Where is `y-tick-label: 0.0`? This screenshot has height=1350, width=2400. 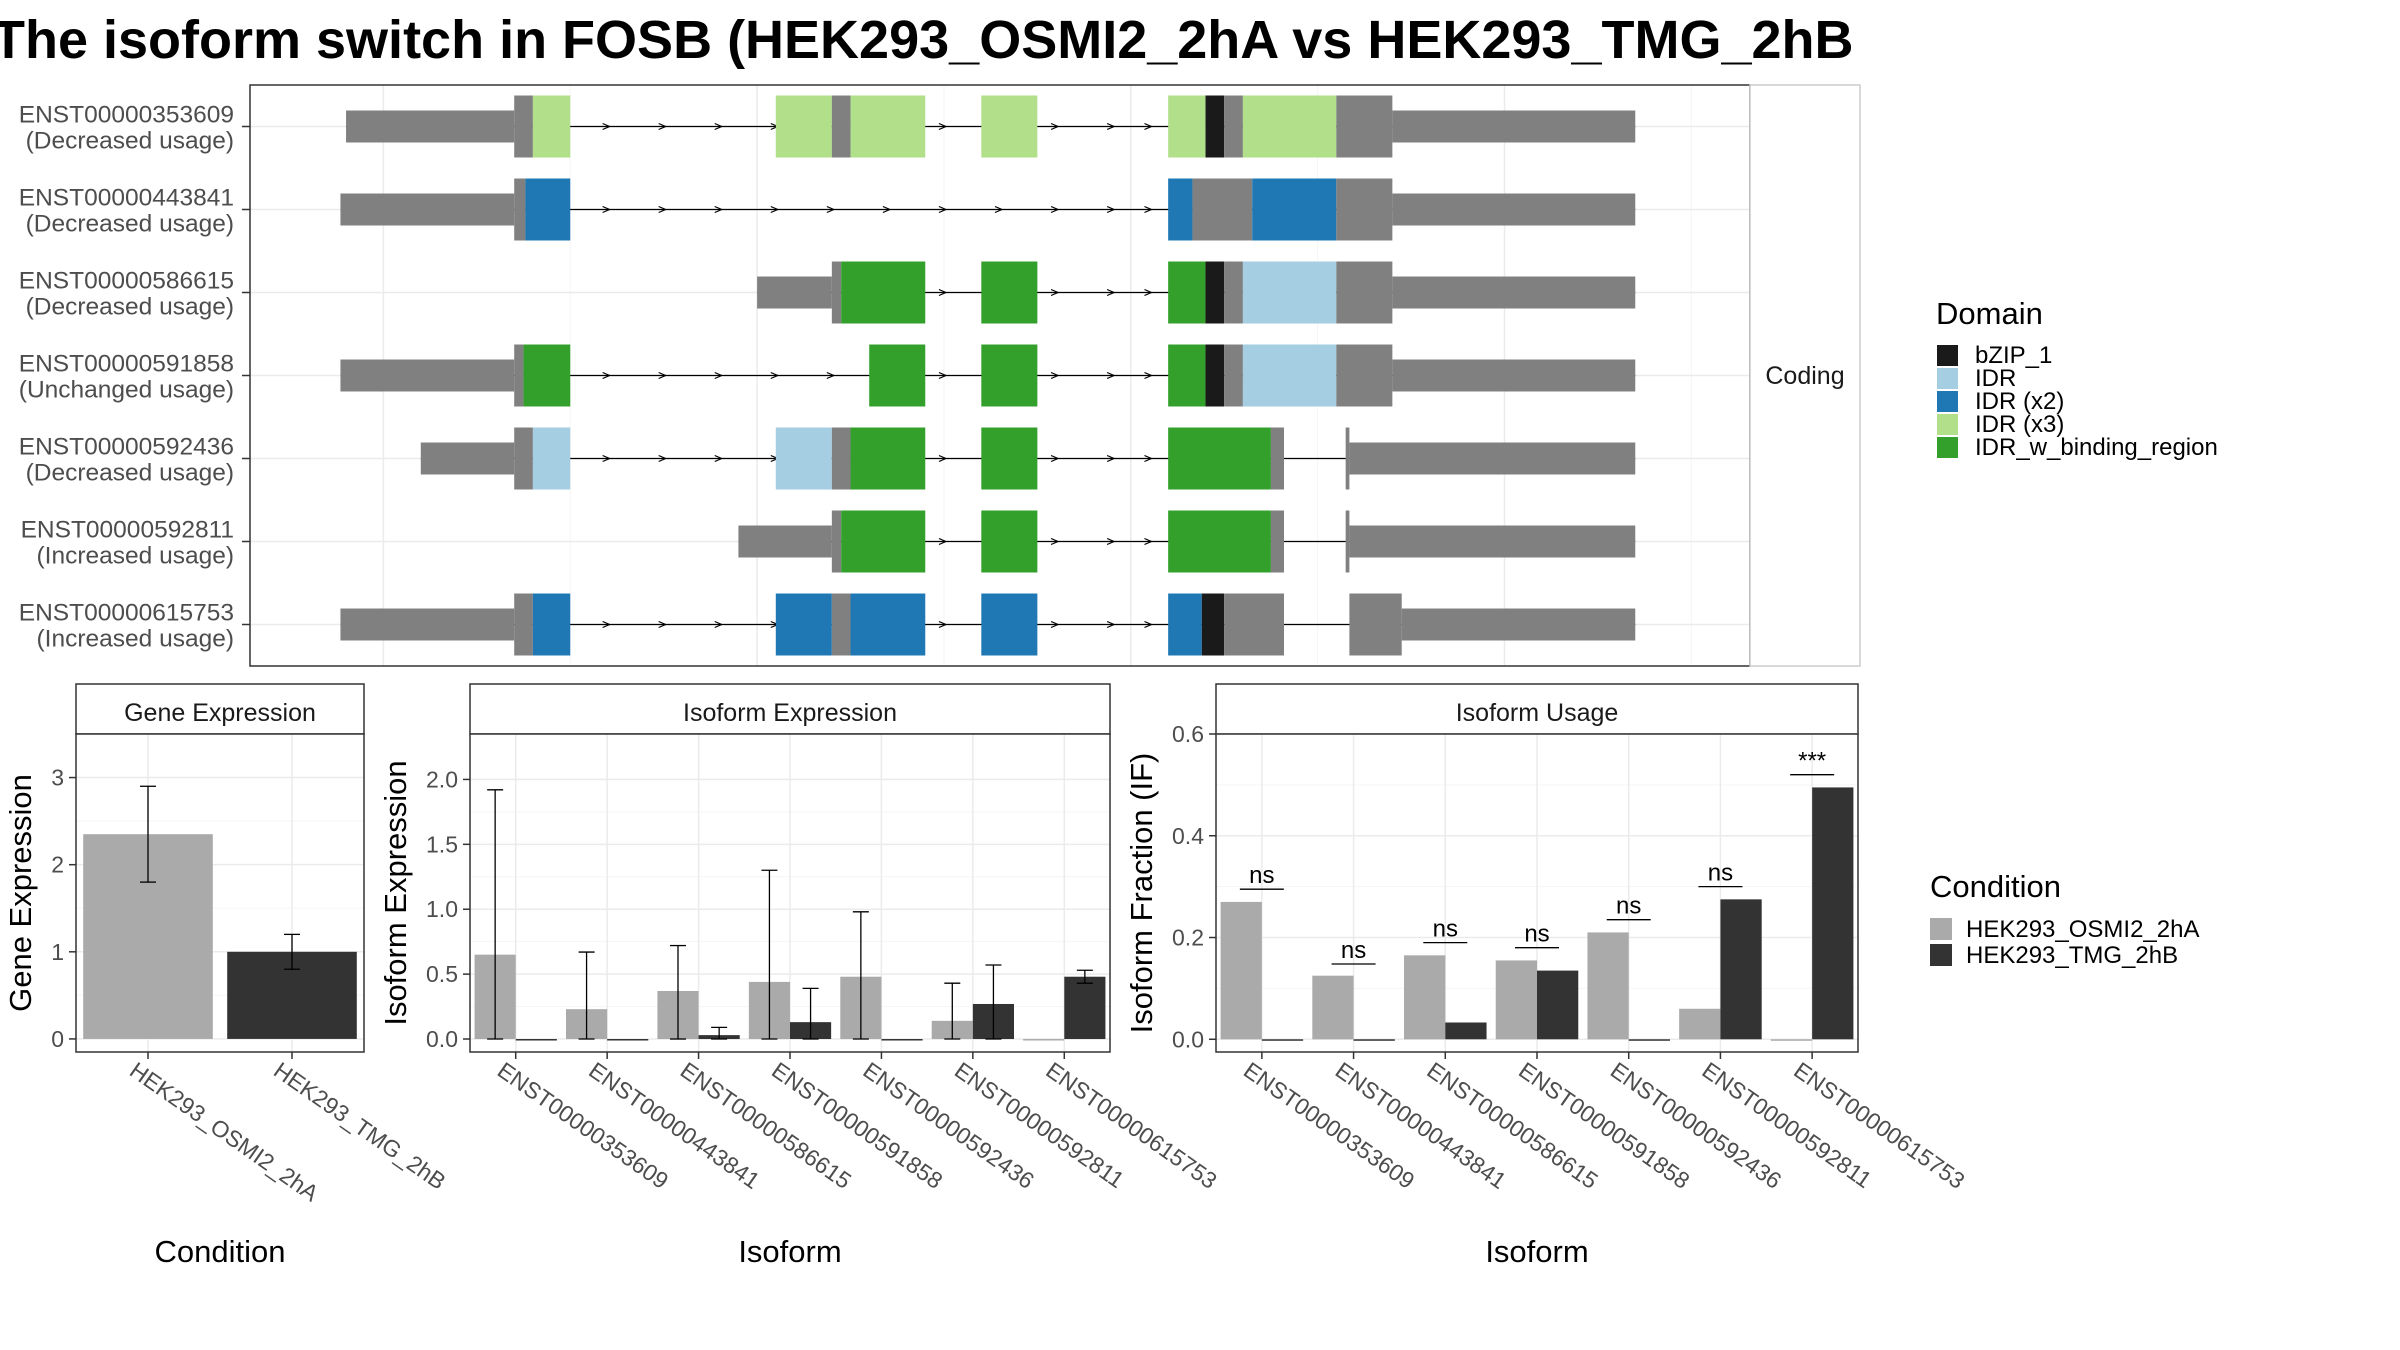
y-tick-label: 0.0 is located at coordinates (1188, 1039).